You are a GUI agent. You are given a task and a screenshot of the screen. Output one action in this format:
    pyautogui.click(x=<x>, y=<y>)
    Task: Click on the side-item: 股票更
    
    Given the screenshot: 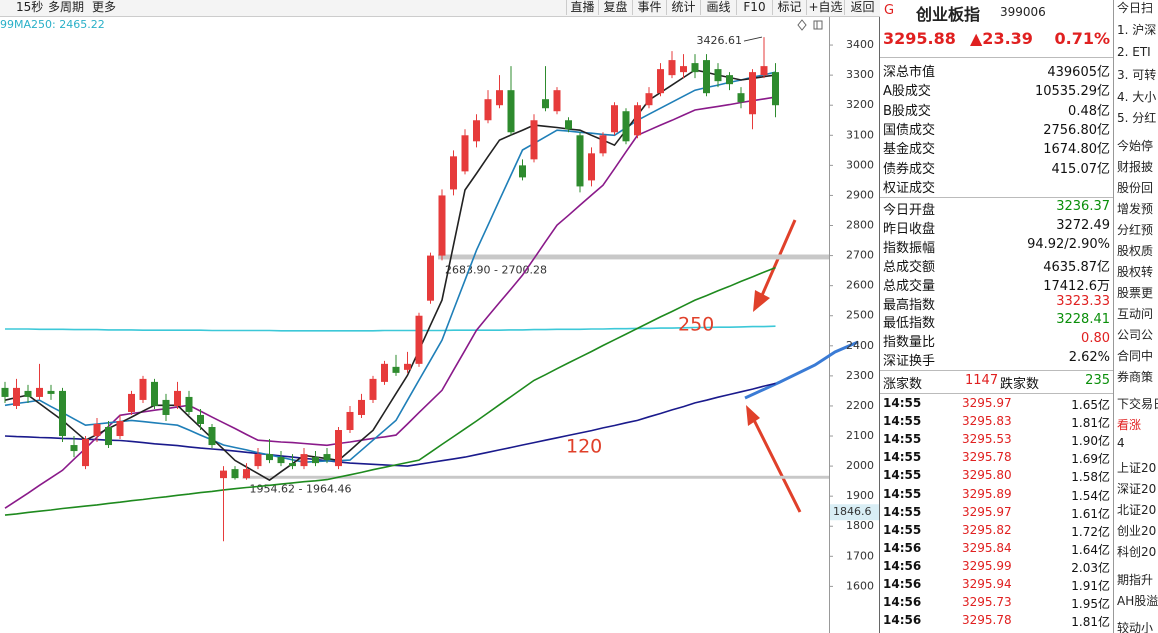 What is the action you would take?
    pyautogui.click(x=1135, y=293)
    